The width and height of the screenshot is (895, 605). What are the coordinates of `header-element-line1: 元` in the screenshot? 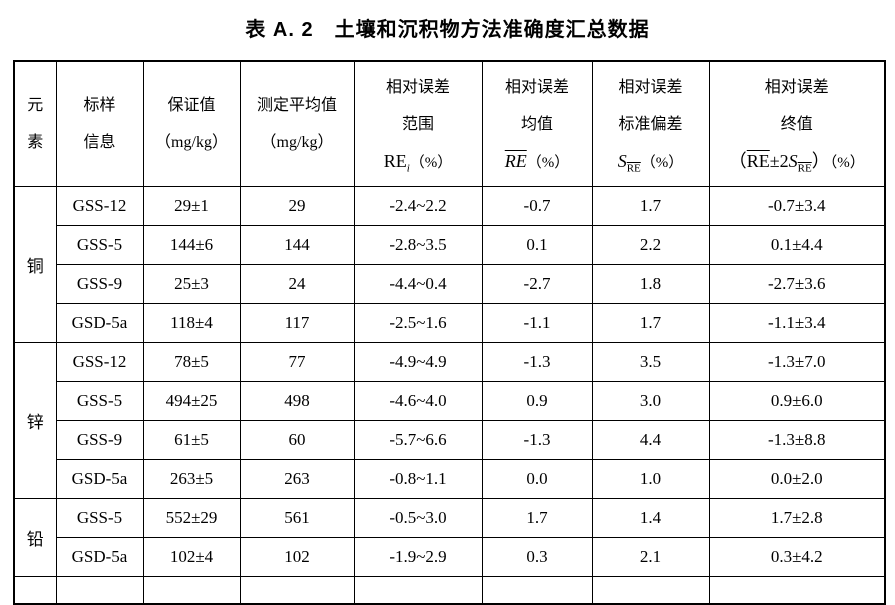 It's located at (35, 105).